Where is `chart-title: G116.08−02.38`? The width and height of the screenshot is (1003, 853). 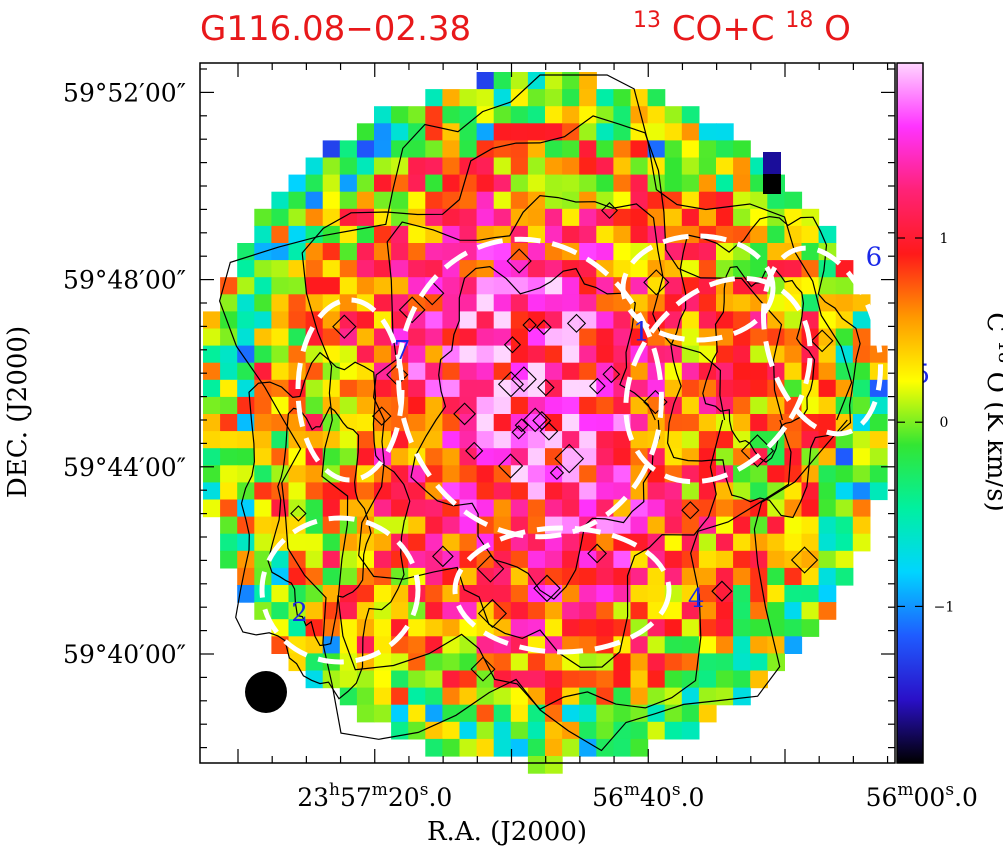
chart-title: G116.08−02.38 is located at coordinates (335, 29).